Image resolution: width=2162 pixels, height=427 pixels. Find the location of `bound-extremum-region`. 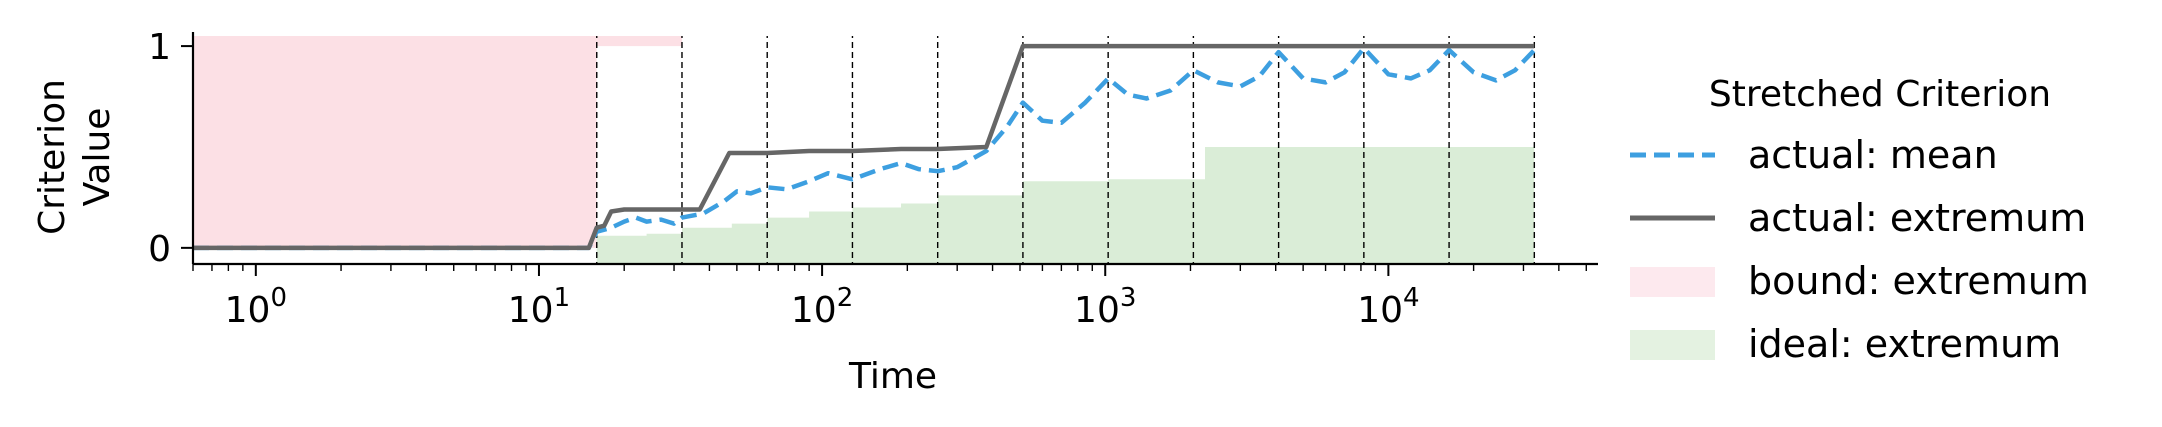

bound-extremum-region is located at coordinates (395, 142).